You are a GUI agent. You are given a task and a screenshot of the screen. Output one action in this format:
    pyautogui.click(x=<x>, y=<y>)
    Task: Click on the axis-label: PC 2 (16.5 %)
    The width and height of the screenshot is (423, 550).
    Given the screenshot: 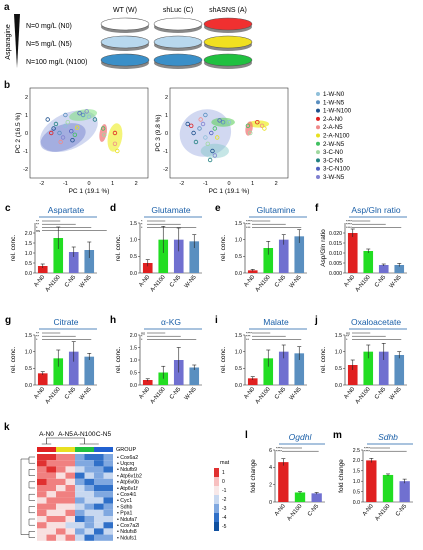 What is the action you would take?
    pyautogui.click(x=18, y=133)
    